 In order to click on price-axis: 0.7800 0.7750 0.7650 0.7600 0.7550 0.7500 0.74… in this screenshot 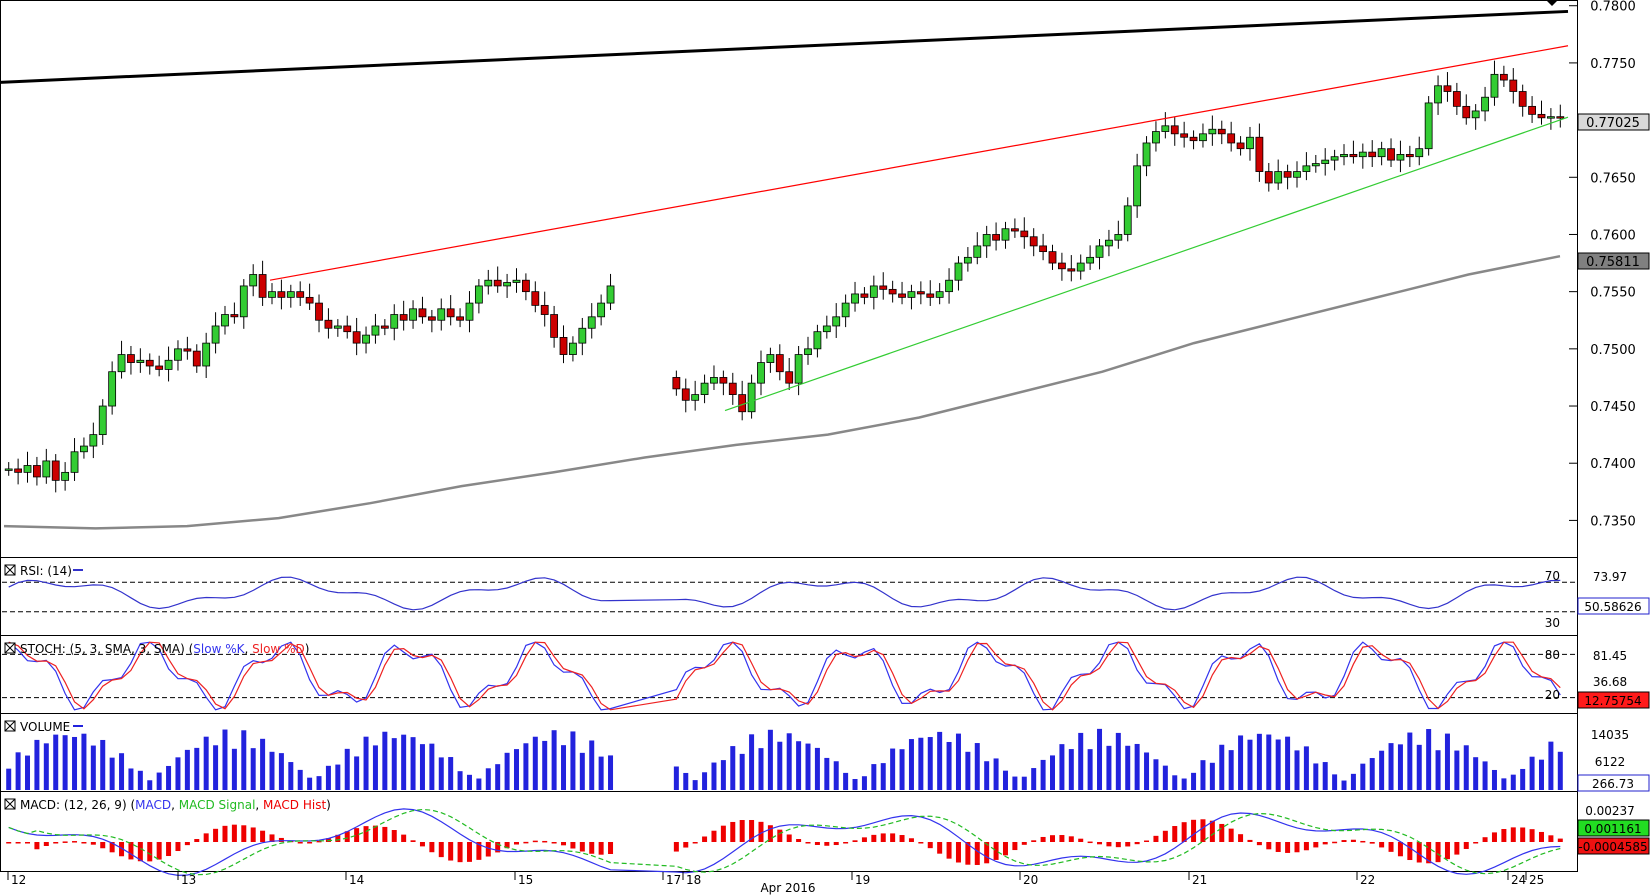, I will do `click(1602, 264)`.